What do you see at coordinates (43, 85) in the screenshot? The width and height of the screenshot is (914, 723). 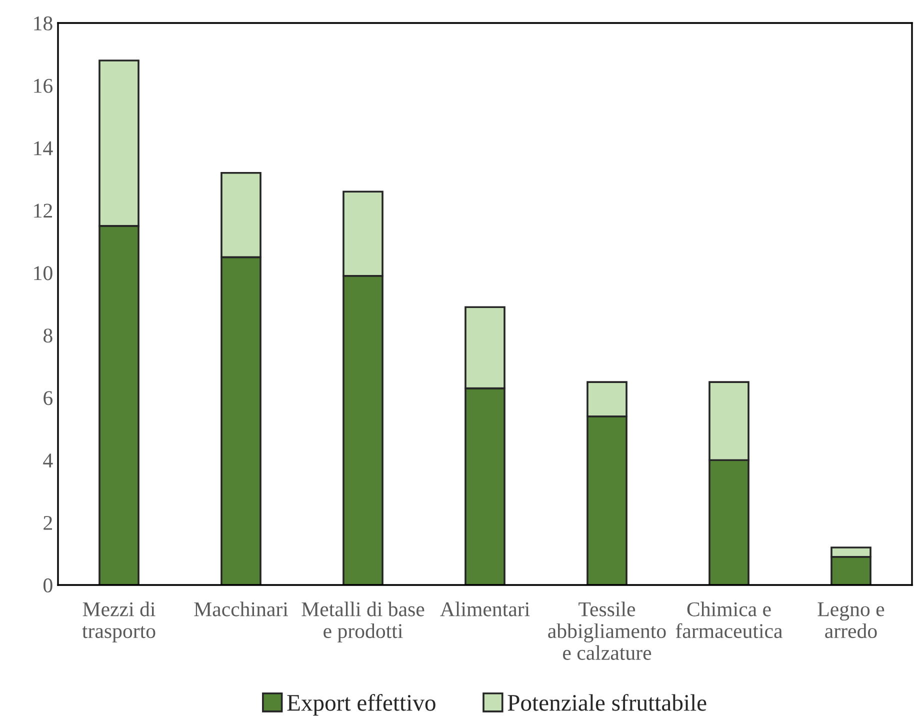 I see `y-tick-label: 16` at bounding box center [43, 85].